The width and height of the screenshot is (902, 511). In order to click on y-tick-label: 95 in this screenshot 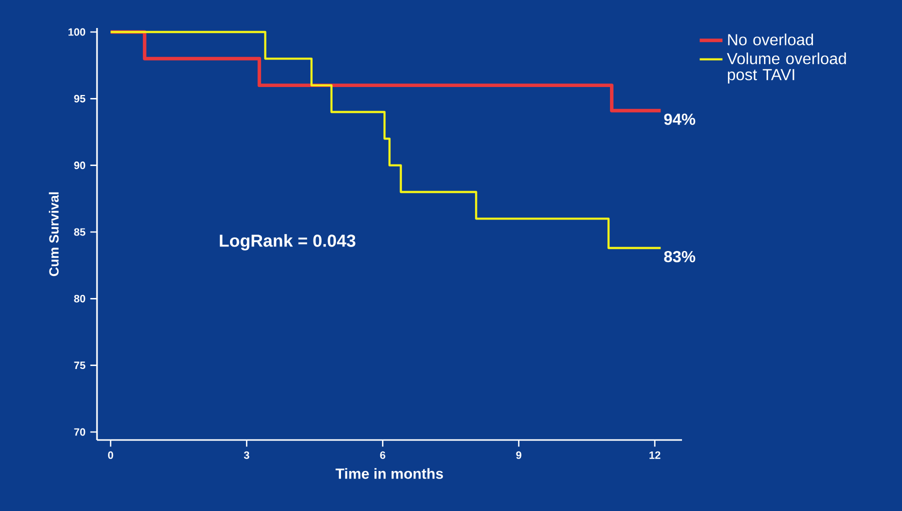, I will do `click(80, 98)`.